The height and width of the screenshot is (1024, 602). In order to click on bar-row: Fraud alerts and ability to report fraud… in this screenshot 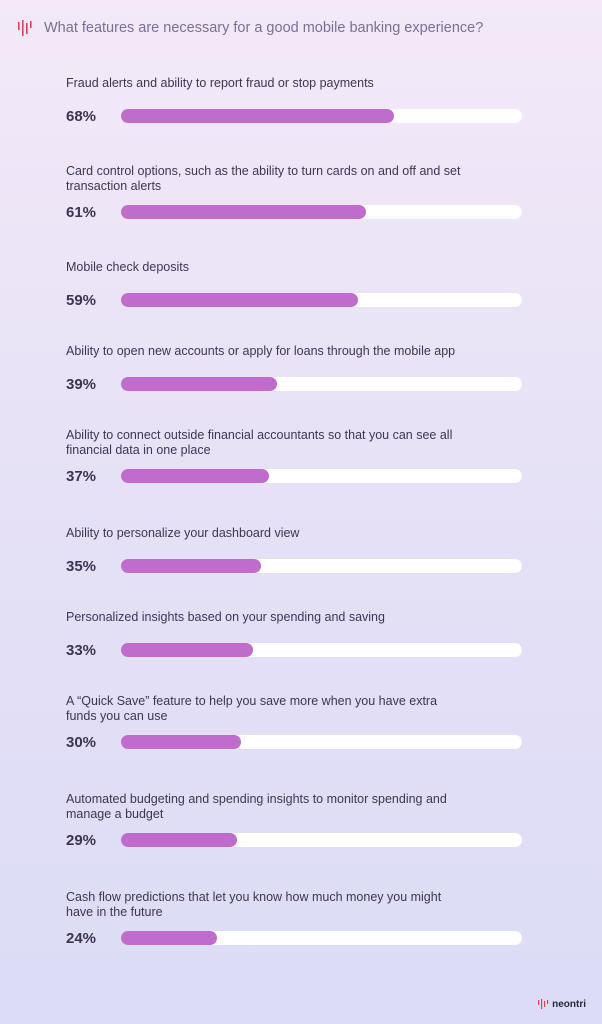, I will do `click(294, 100)`.